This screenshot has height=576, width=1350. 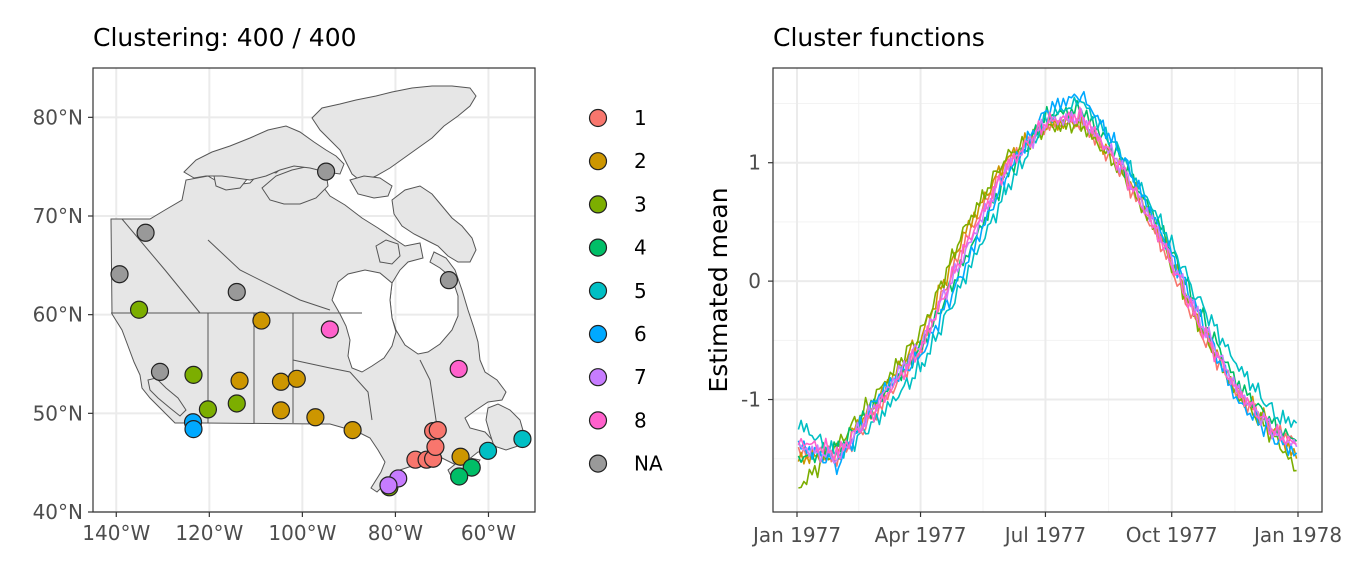 I want to click on map-x-tick-label: 60°W, so click(x=488, y=533).